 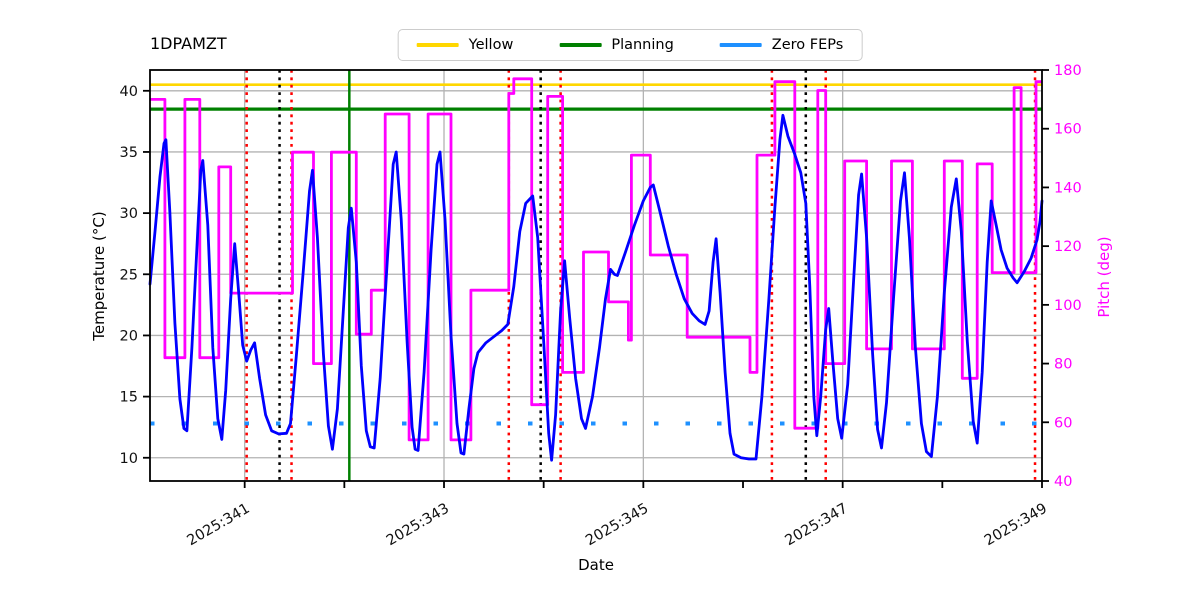 I want to click on legend-entry-zero-feps: Zero FEPs, so click(x=781, y=45).